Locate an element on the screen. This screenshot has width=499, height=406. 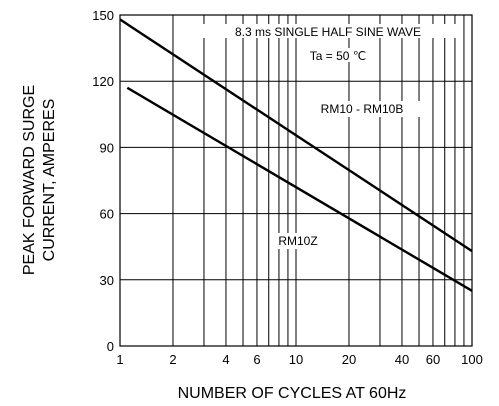
series-label-rm10z: RM10Z is located at coordinates (297, 241).